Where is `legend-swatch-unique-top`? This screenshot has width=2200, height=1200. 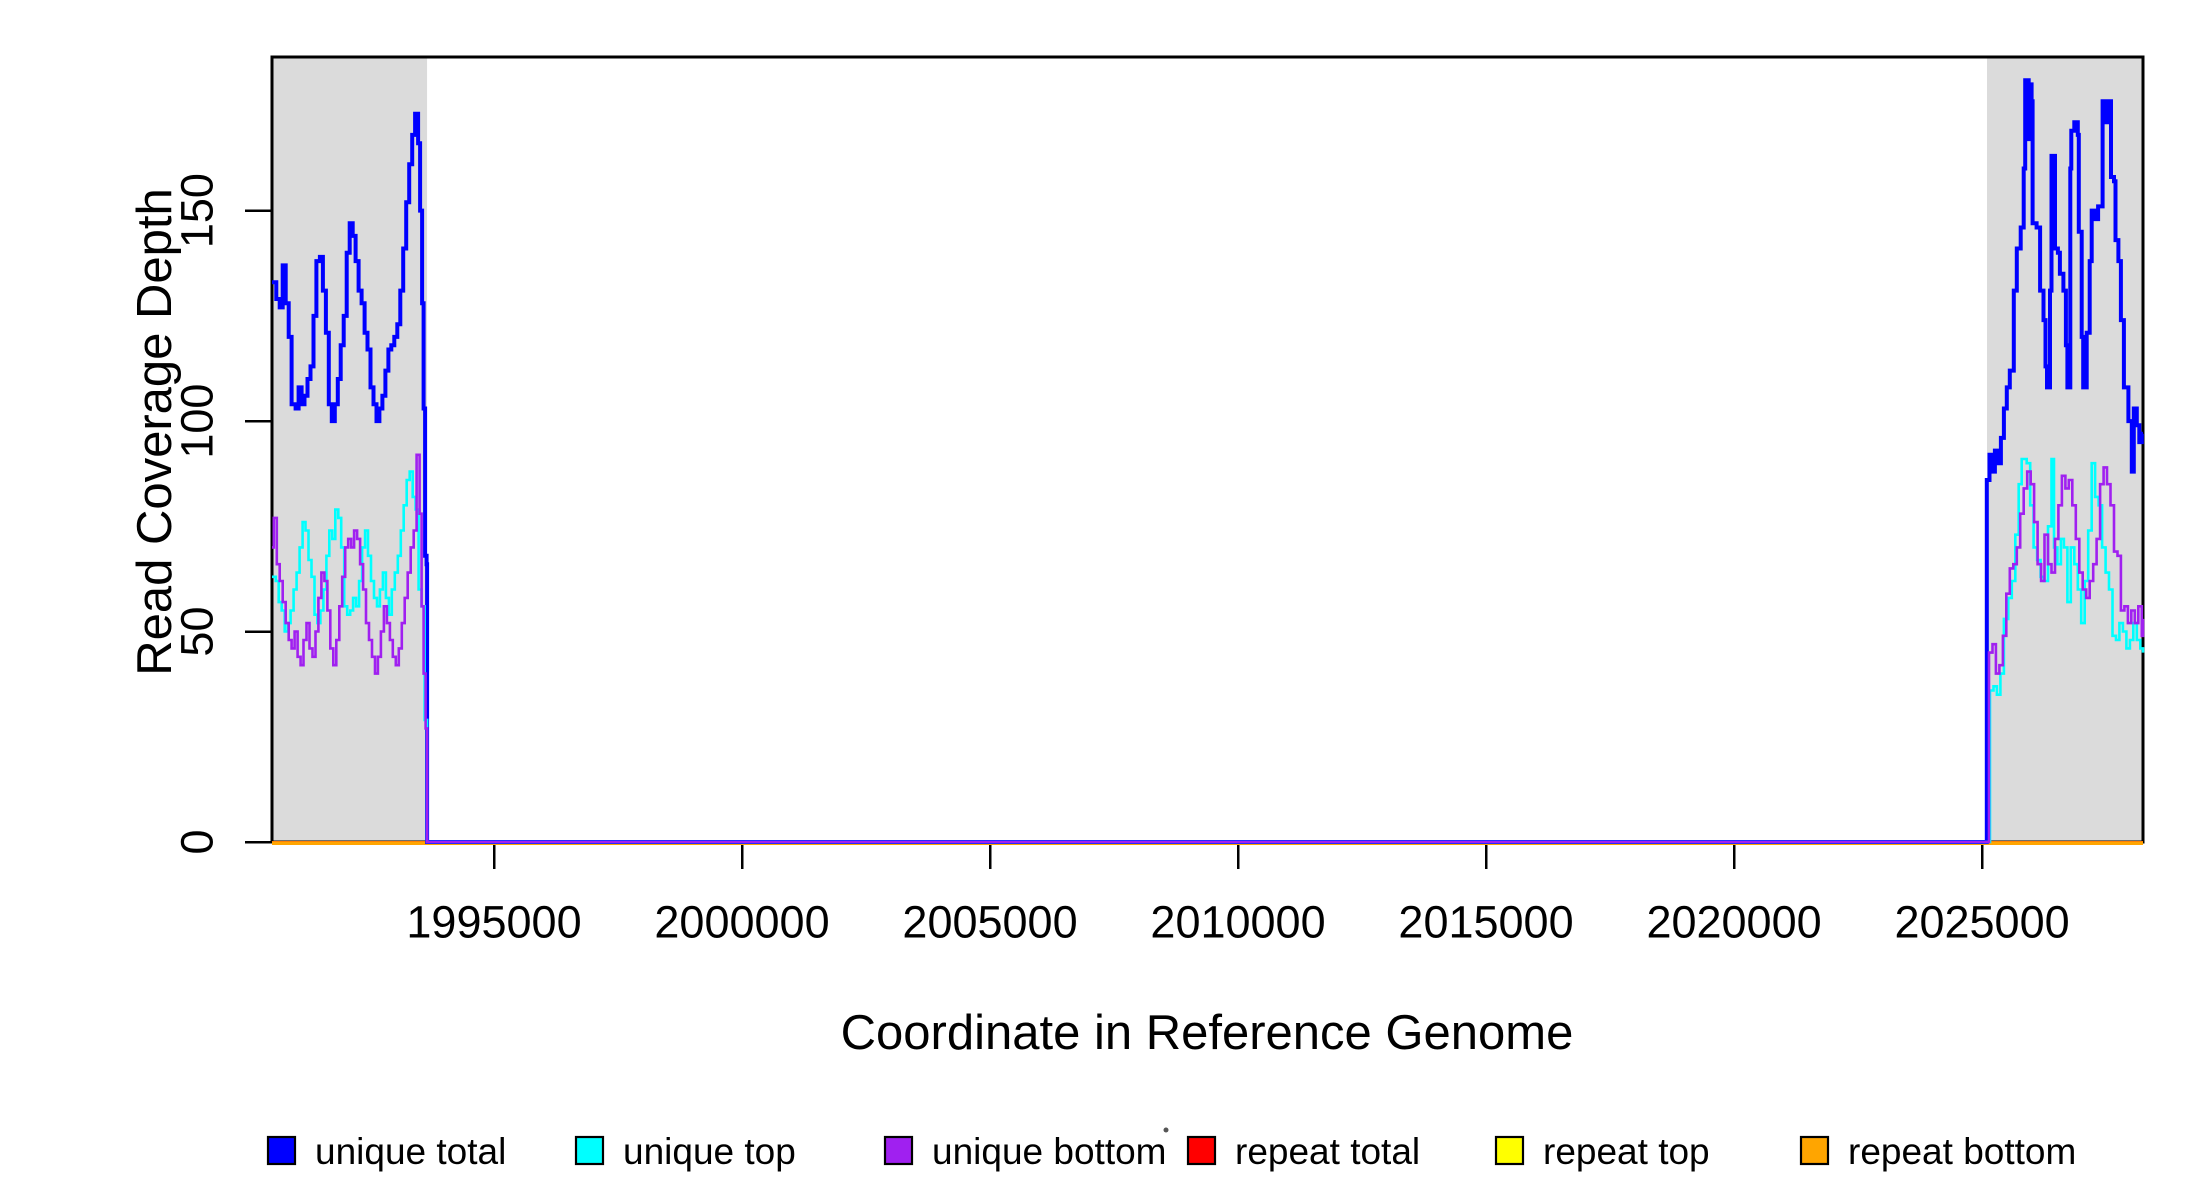 legend-swatch-unique-top is located at coordinates (589, 1150).